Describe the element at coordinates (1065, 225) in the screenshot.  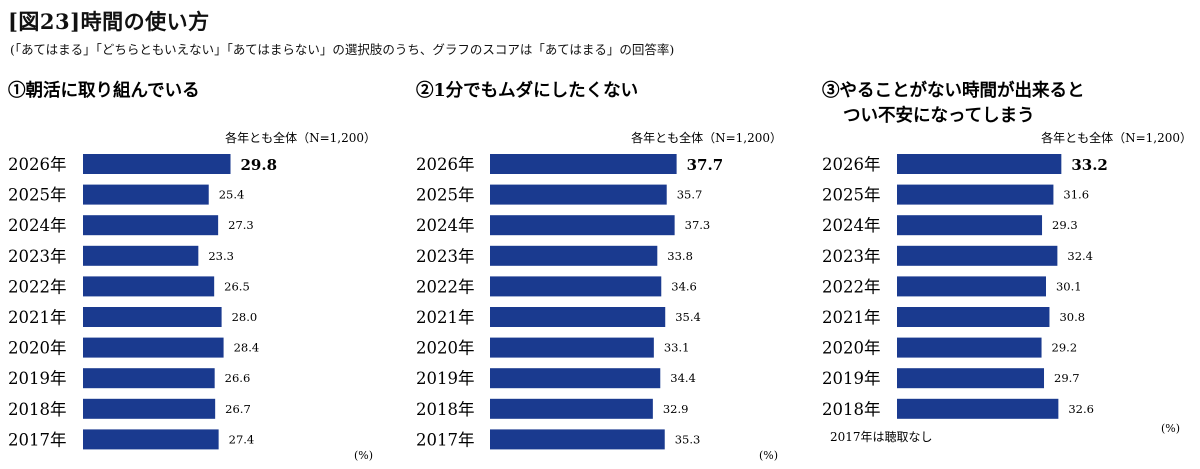
I see `value-label: 29.3` at that location.